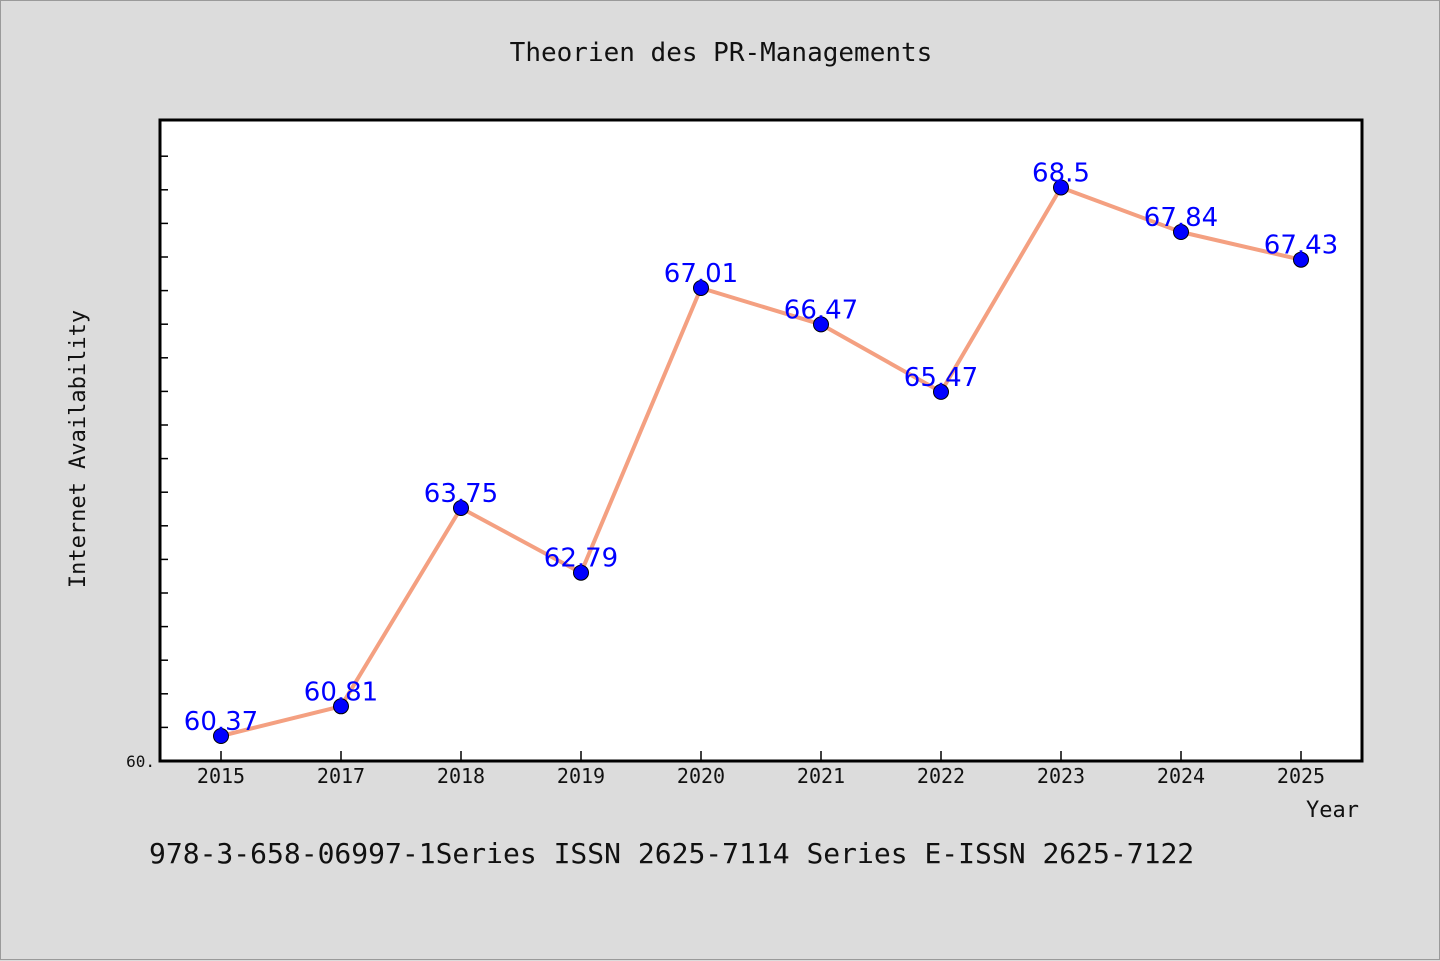 The height and width of the screenshot is (961, 1440). Describe the element at coordinates (761, 756) in the screenshot. I see `x-axis-ticks` at that location.